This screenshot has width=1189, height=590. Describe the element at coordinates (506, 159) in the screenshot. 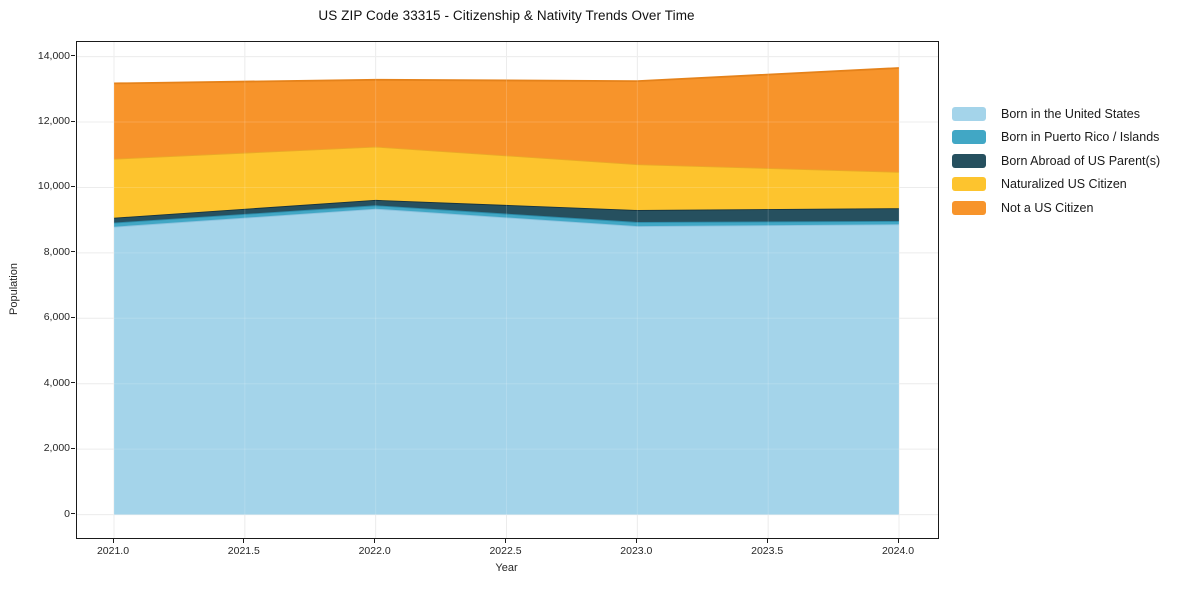

I see `area-series-4-edge` at that location.